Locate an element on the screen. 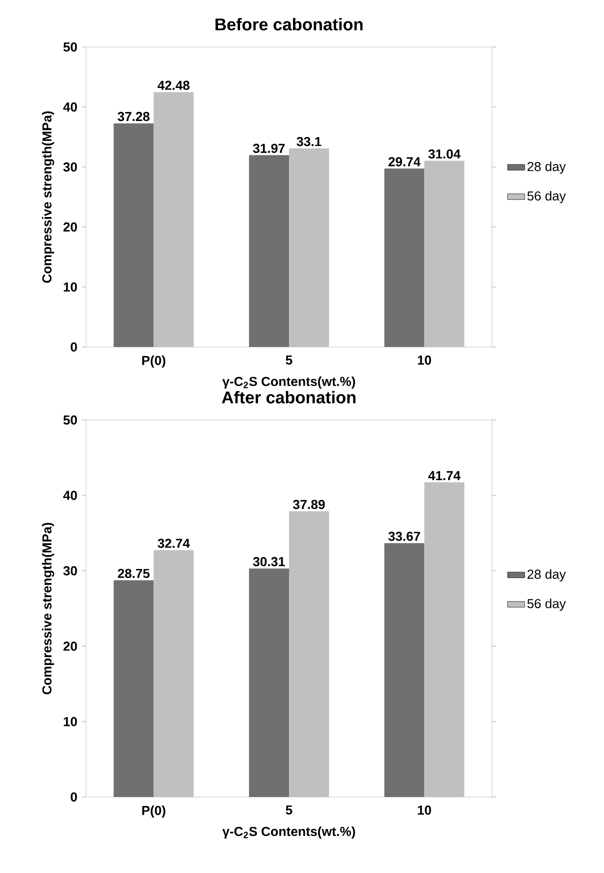  data-label: 37.89 is located at coordinates (309, 505).